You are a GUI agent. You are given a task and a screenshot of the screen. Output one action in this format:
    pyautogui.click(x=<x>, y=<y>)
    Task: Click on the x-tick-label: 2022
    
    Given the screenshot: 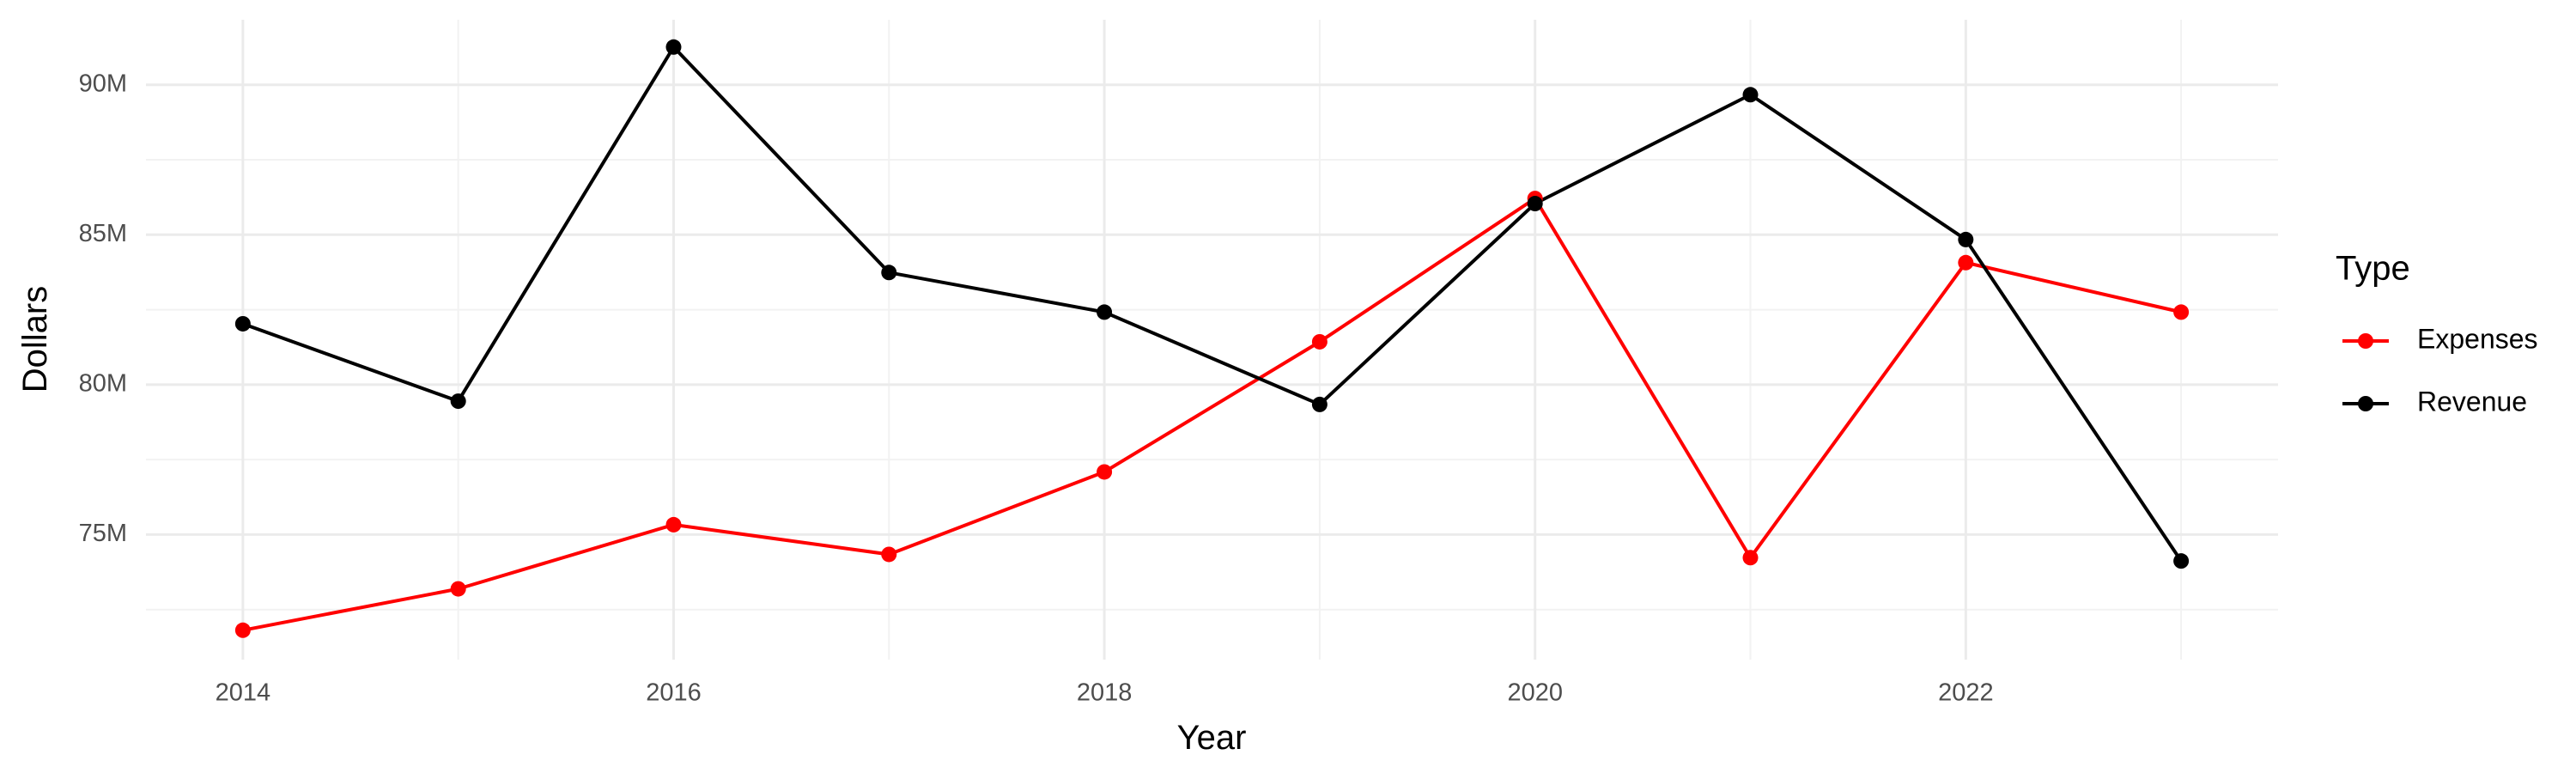 What is the action you would take?
    pyautogui.click(x=1966, y=693)
    